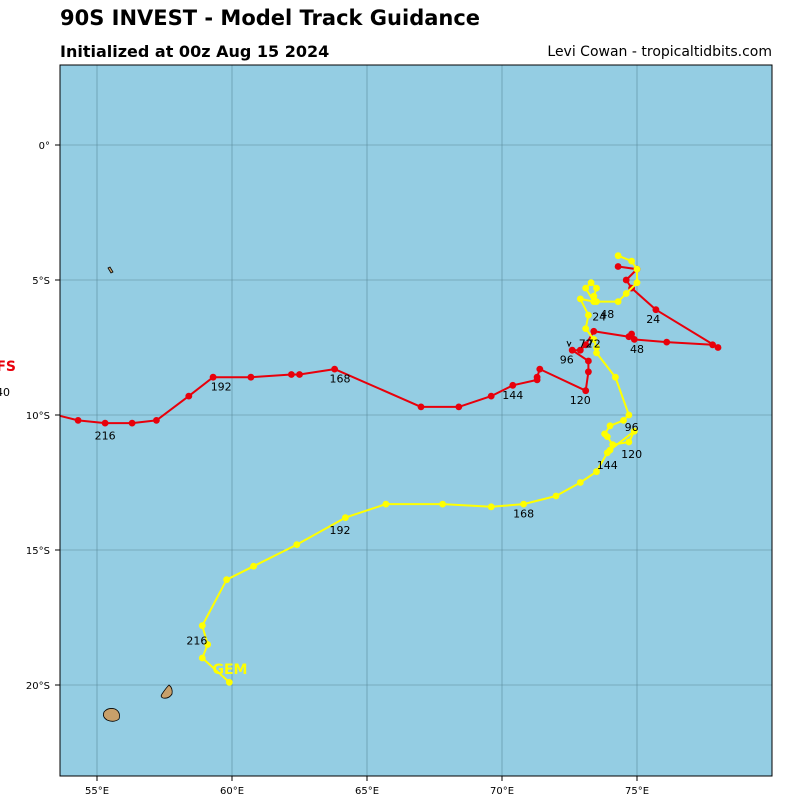 Image resolution: width=800 pixels, height=800 pixels. I want to click on gfs-model-label: FS, so click(8, 367).